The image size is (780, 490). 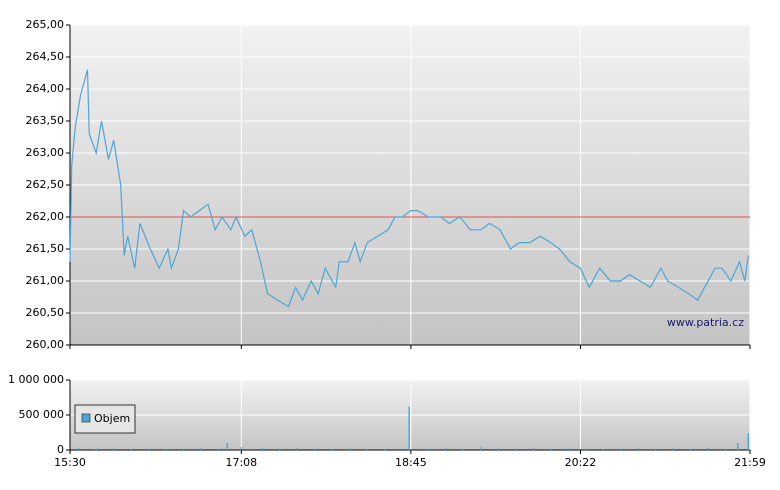 What do you see at coordinates (45, 56) in the screenshot?
I see `y-tick-label: 264,50` at bounding box center [45, 56].